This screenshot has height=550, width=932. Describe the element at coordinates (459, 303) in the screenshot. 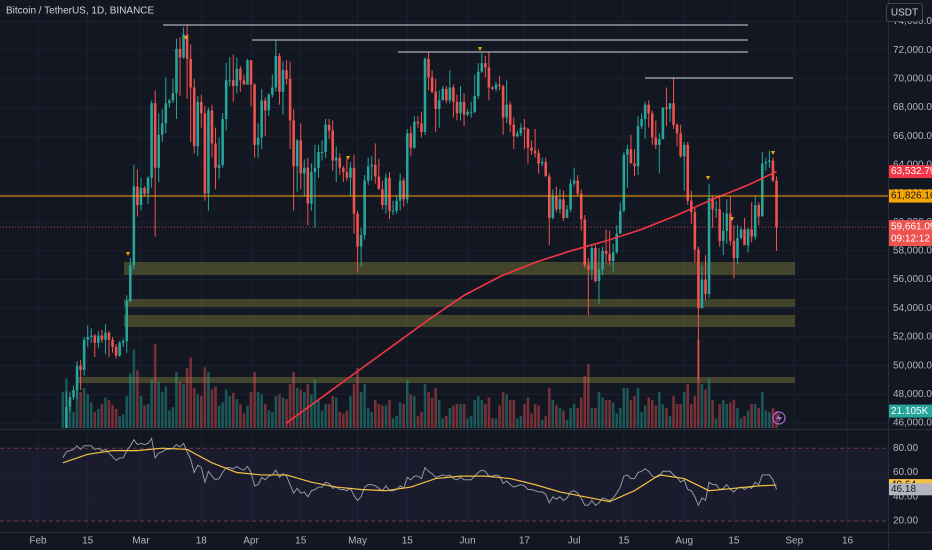

I see `zone` at that location.